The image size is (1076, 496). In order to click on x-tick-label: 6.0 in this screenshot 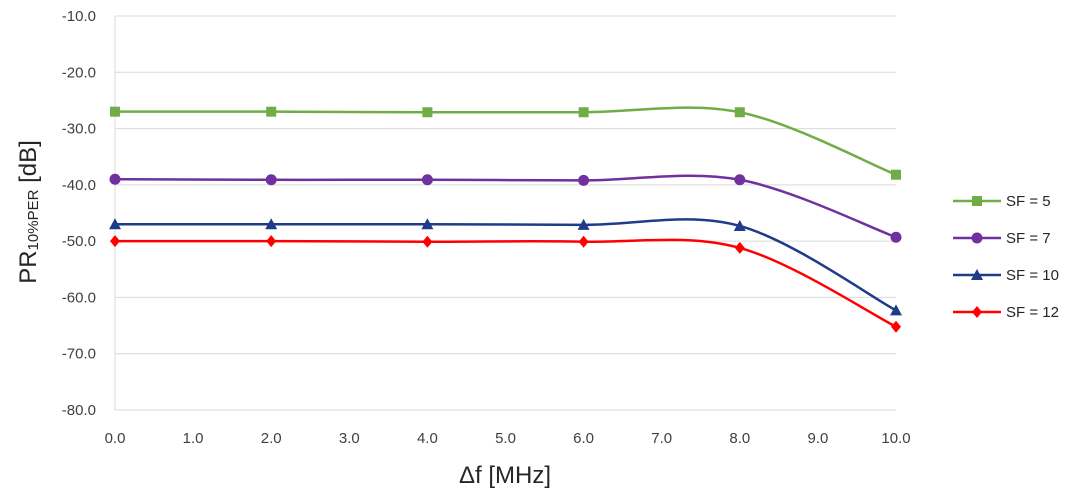, I will do `click(583, 438)`.